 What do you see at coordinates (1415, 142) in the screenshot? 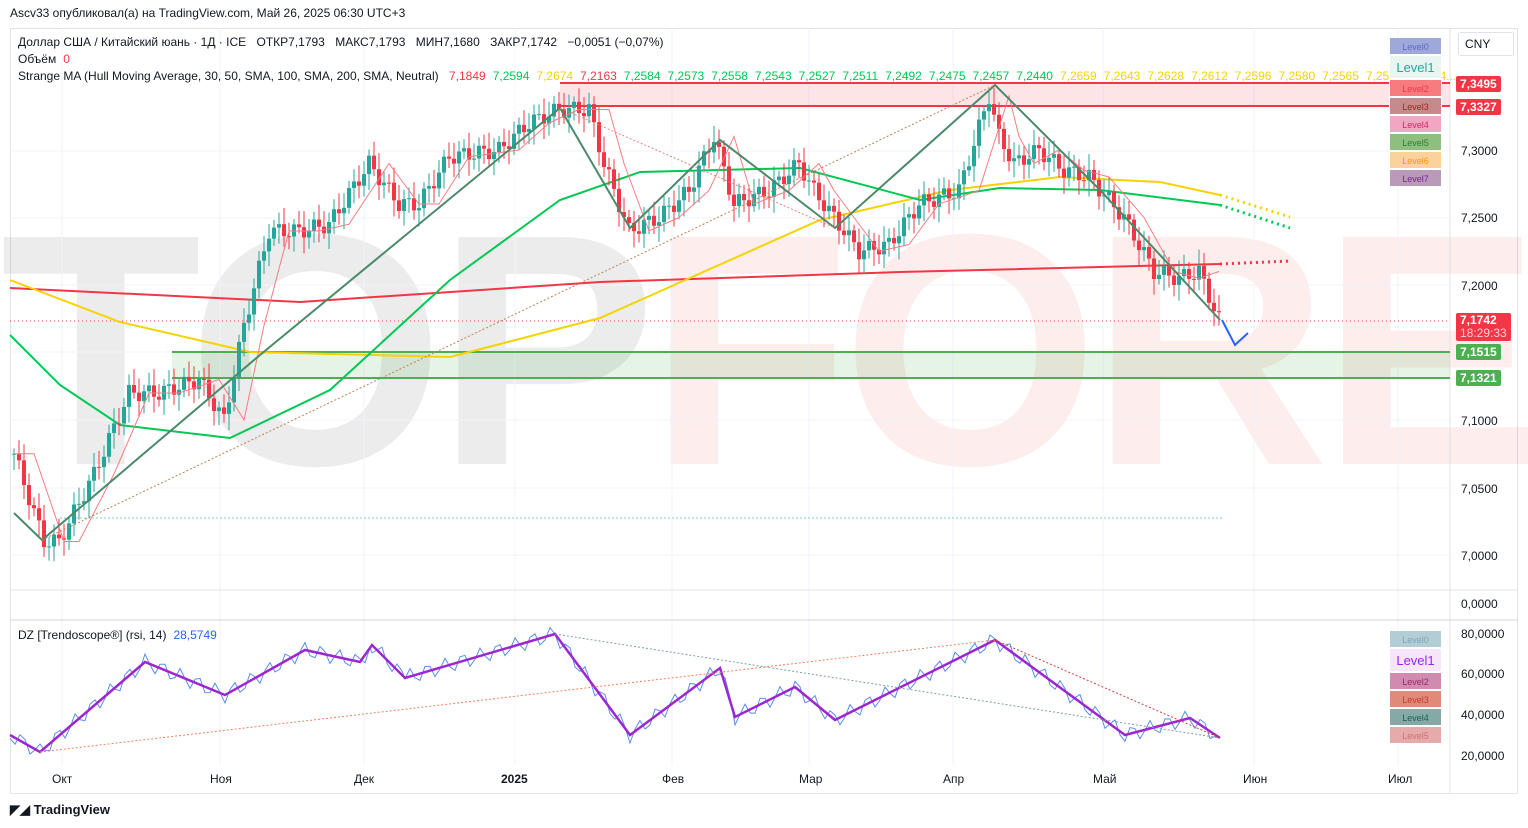
I see `level-swatch: Level5` at bounding box center [1415, 142].